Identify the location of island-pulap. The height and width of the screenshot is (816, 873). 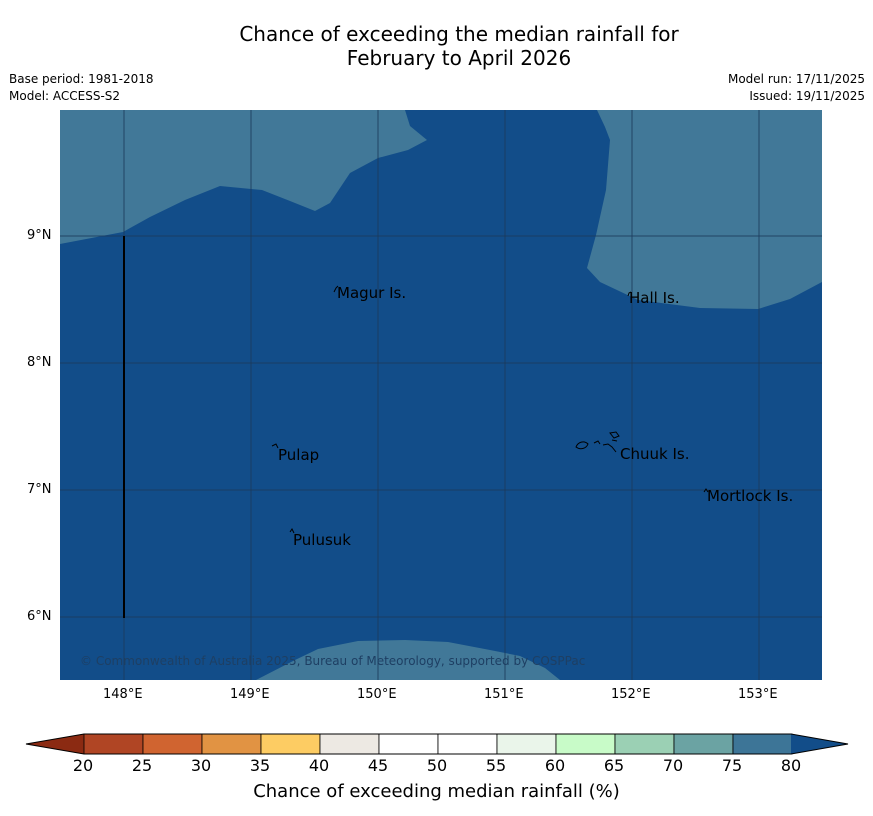
(275, 446).